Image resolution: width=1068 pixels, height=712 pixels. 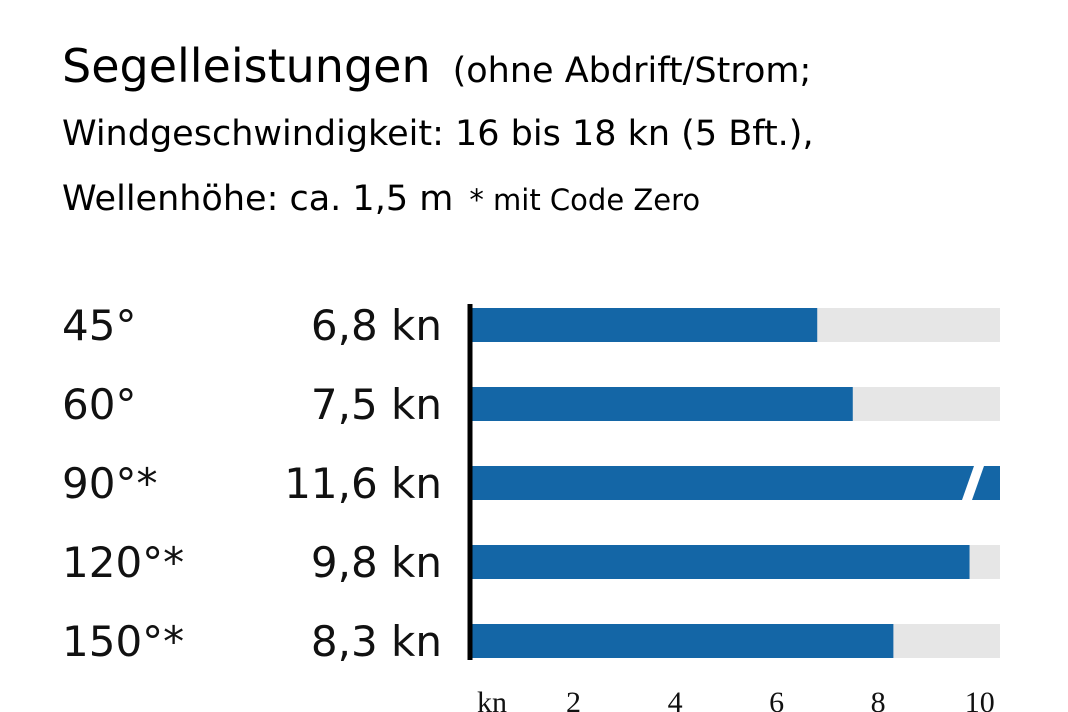 I want to click on category-label: 60°, so click(x=99, y=404).